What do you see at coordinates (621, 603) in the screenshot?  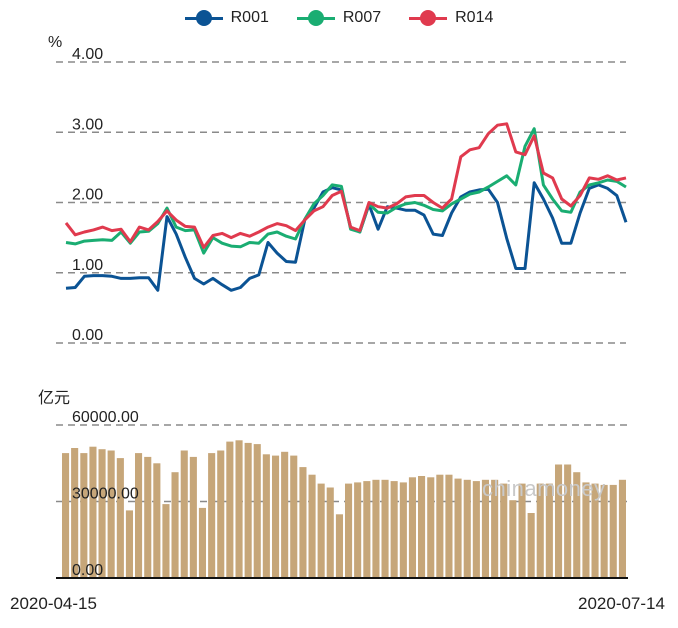 I see `x-end-label: 2020-07-14` at bounding box center [621, 603].